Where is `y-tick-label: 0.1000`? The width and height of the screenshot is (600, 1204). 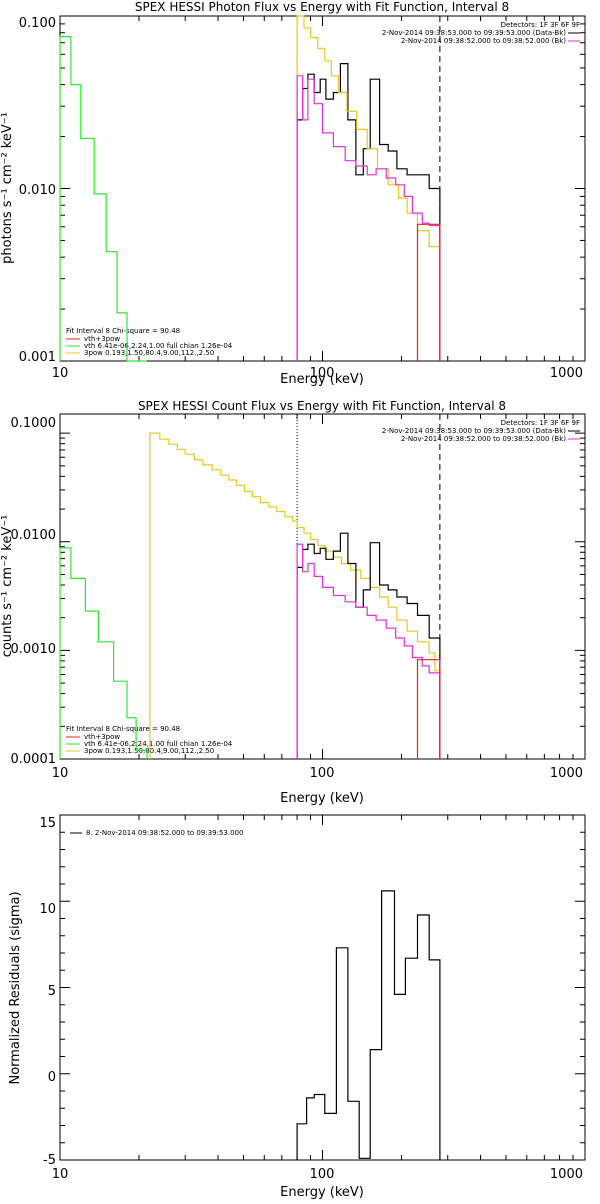 y-tick-label: 0.1000 is located at coordinates (34, 423).